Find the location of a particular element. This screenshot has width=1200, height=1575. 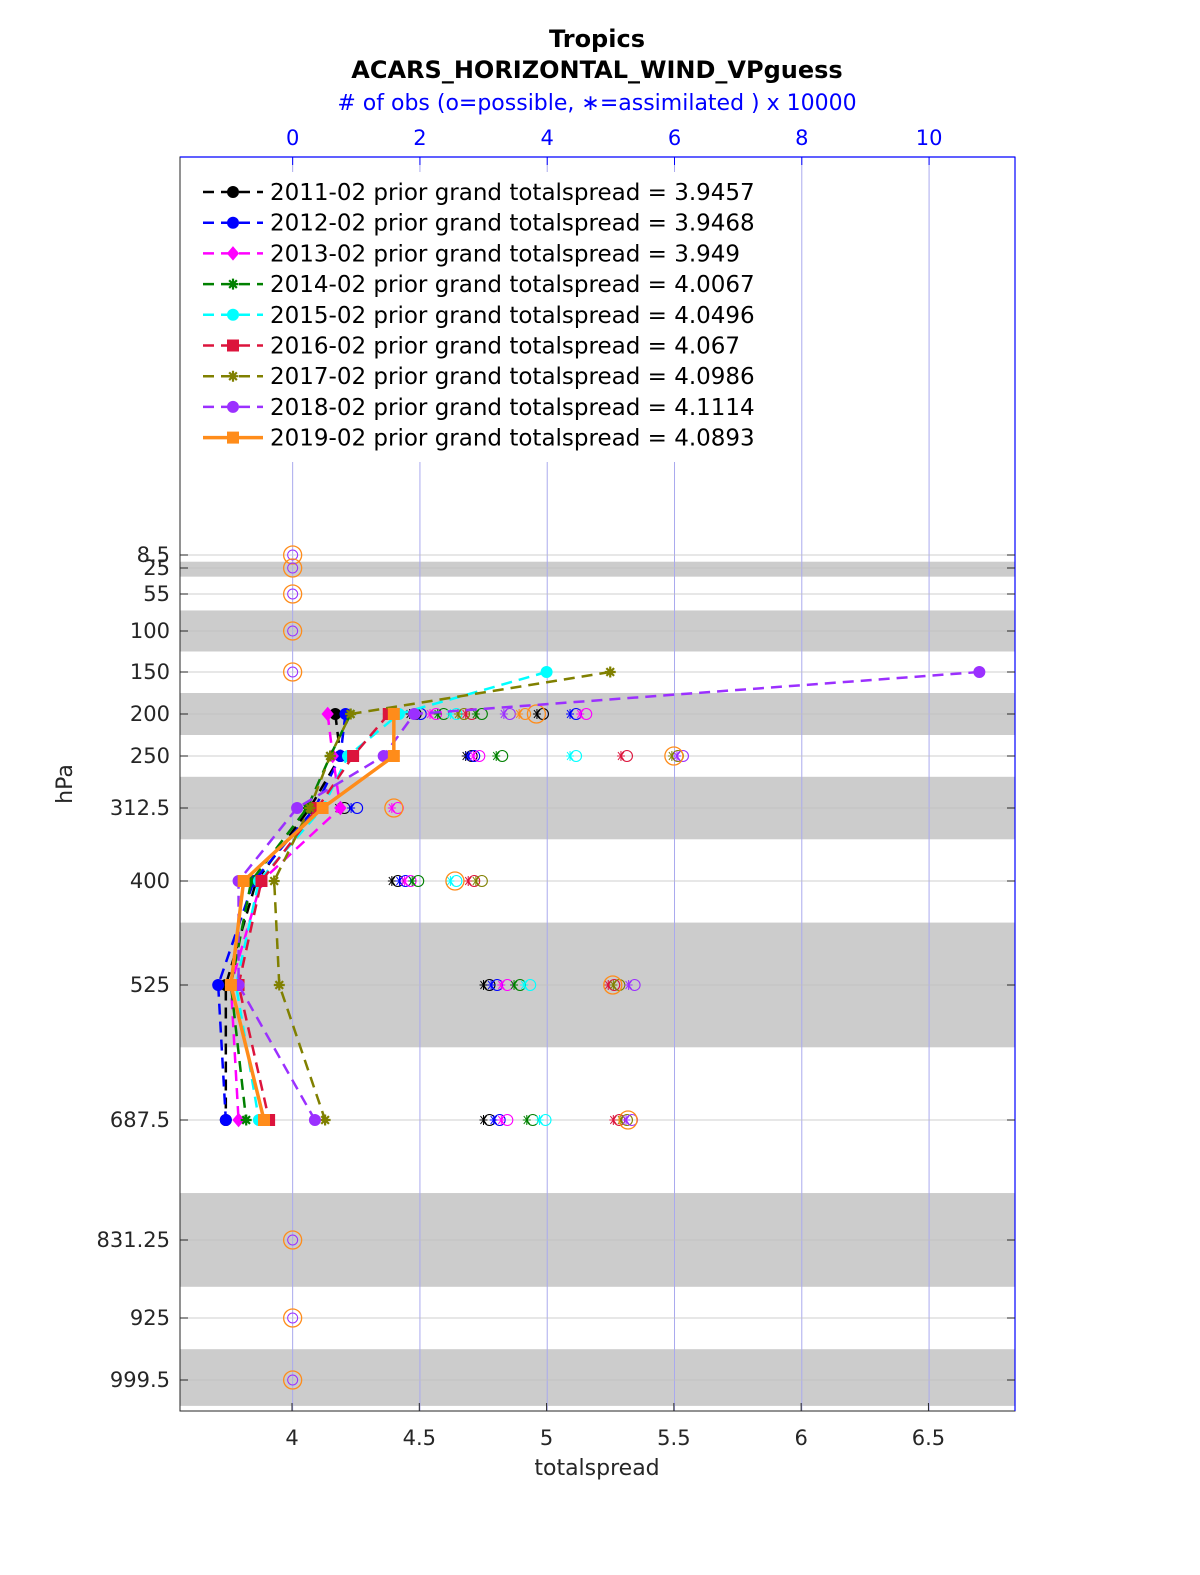

y-tick-label: 8.5 is located at coordinates (153, 555).